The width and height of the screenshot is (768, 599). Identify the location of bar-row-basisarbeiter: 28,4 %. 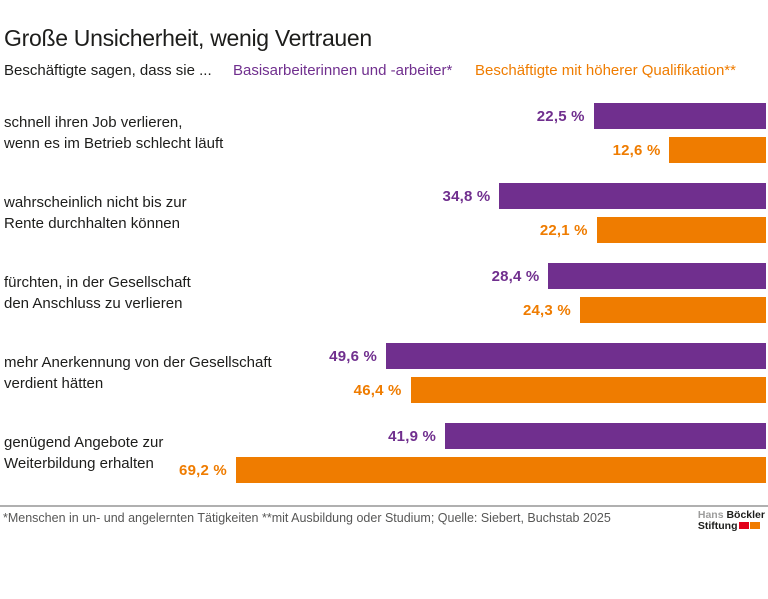
(383, 276).